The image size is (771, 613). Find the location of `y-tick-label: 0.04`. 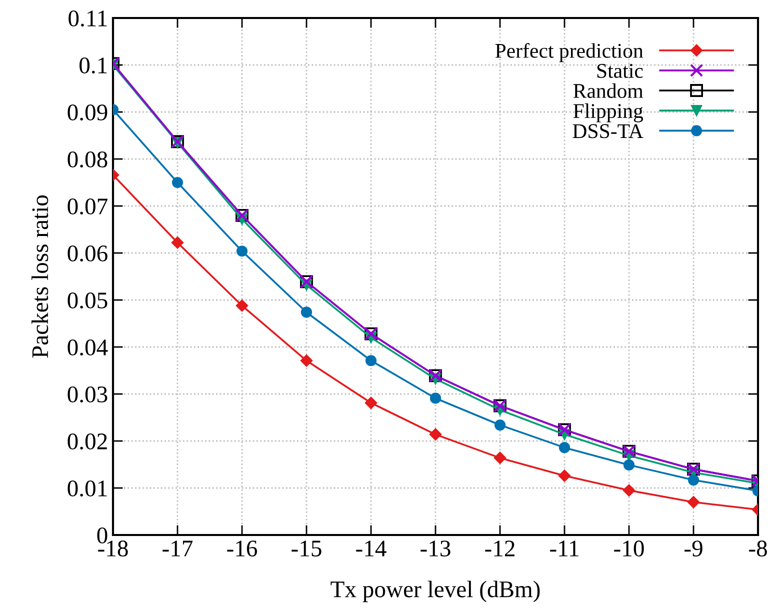

y-tick-label: 0.04 is located at coordinates (88, 347).